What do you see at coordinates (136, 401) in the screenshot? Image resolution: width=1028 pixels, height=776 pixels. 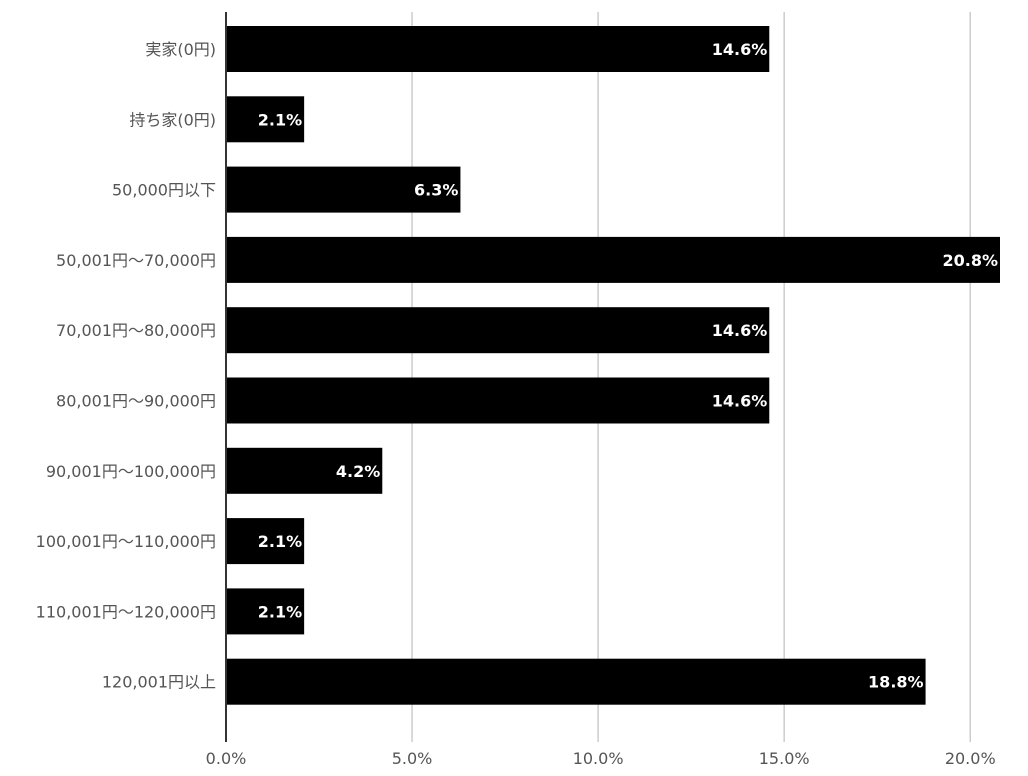 I see `category-label: 80,001円〜90,000円` at bounding box center [136, 401].